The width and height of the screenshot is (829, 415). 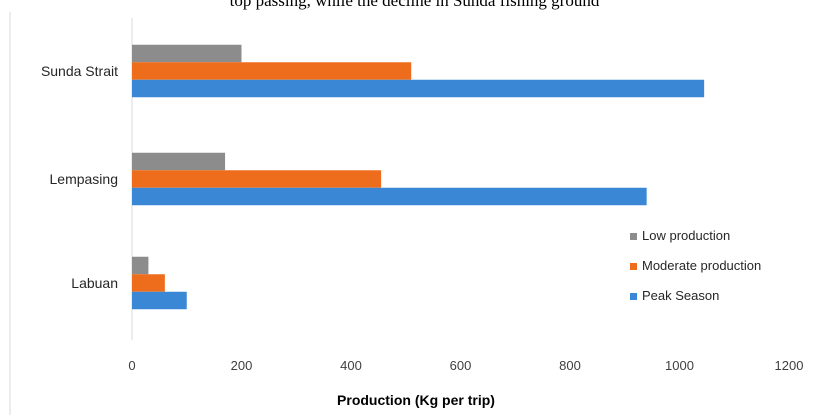 What do you see at coordinates (131, 365) in the screenshot?
I see `x-tick-label-0: 0` at bounding box center [131, 365].